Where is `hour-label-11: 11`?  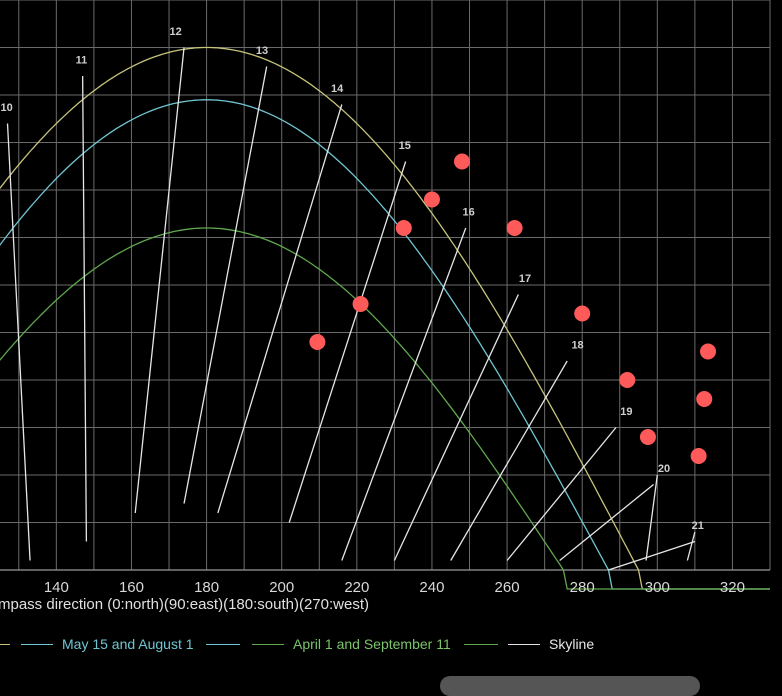 hour-label-11: 11 is located at coordinates (82, 61).